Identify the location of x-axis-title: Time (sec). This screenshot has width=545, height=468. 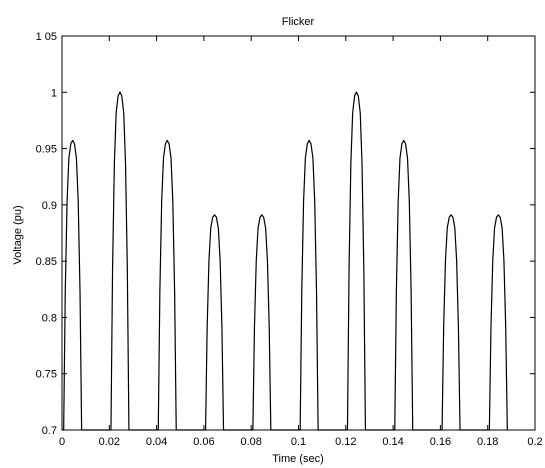
(298, 459).